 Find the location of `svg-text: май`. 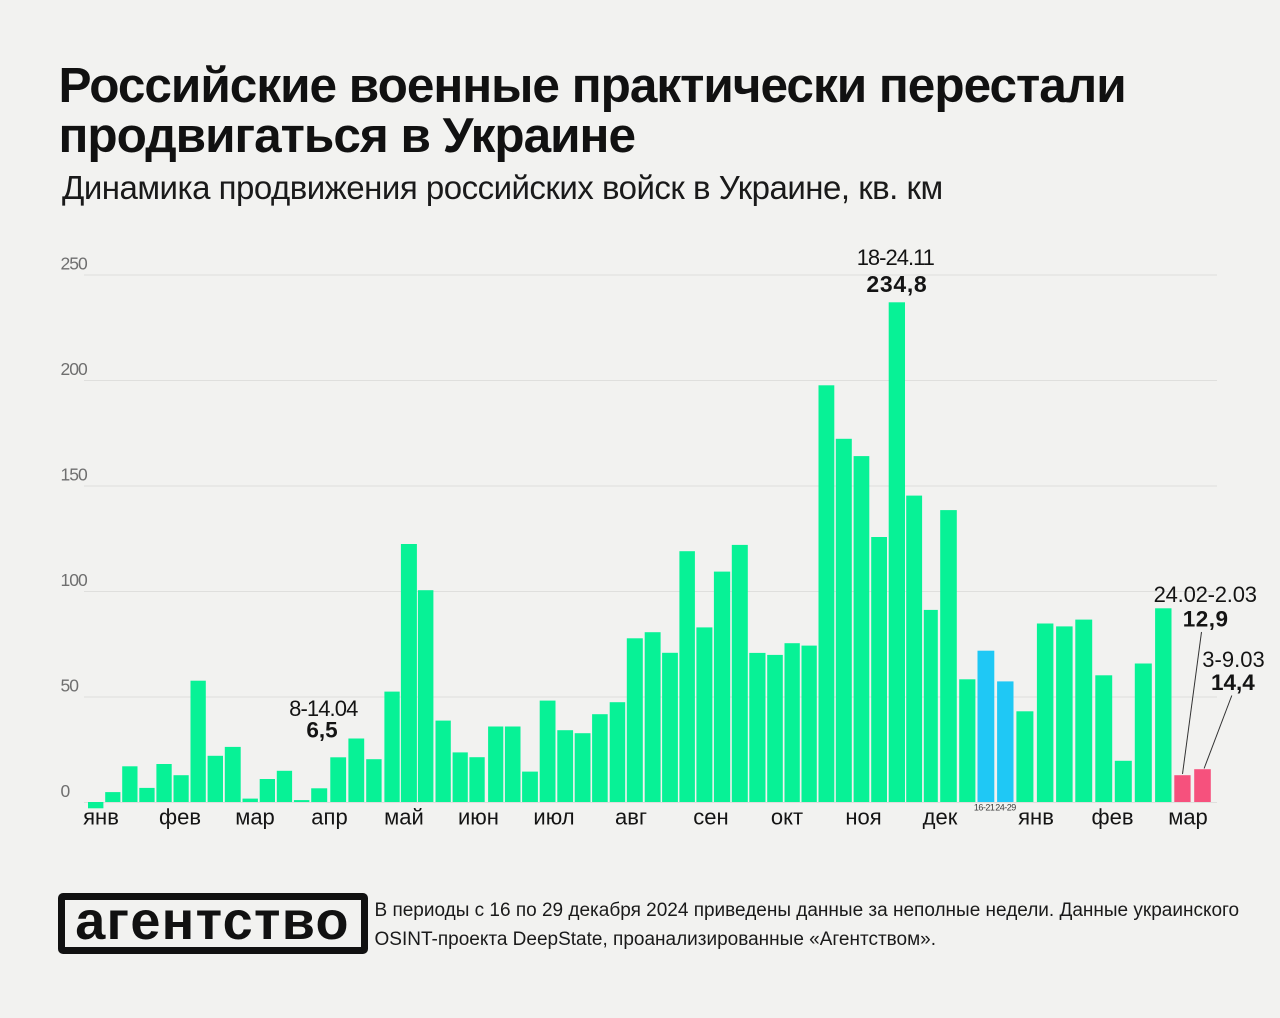

svg-text: май is located at coordinates (404, 817).